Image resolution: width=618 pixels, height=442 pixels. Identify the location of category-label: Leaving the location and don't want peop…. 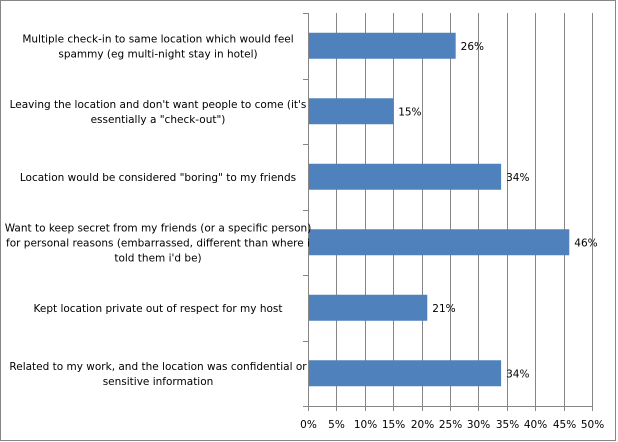
(158, 112).